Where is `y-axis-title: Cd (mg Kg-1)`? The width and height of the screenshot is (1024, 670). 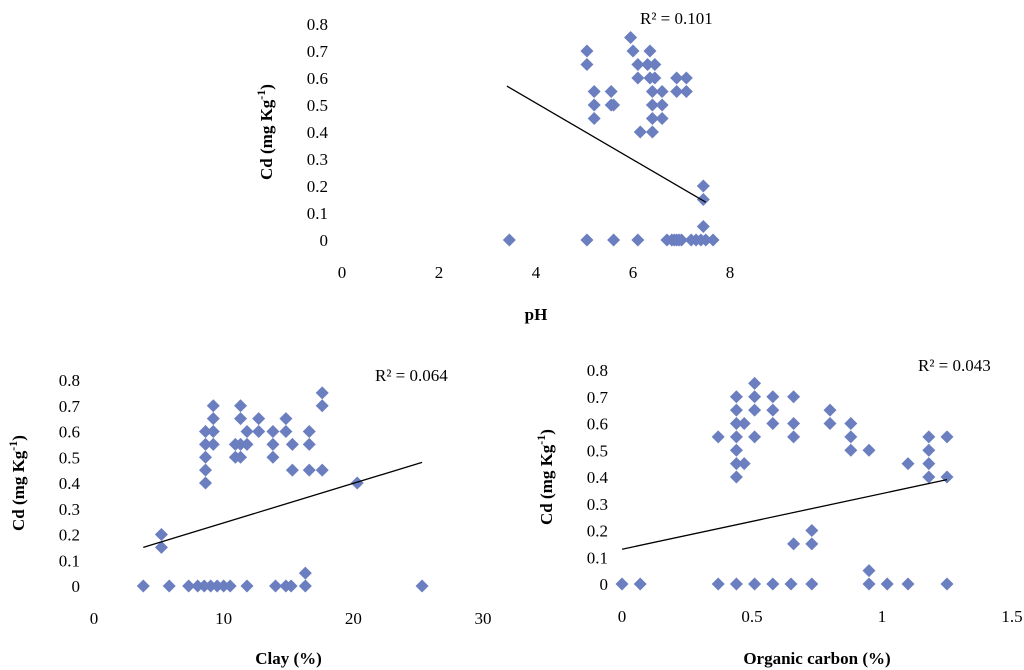
y-axis-title: Cd (mg Kg-1) is located at coordinates (17, 483).